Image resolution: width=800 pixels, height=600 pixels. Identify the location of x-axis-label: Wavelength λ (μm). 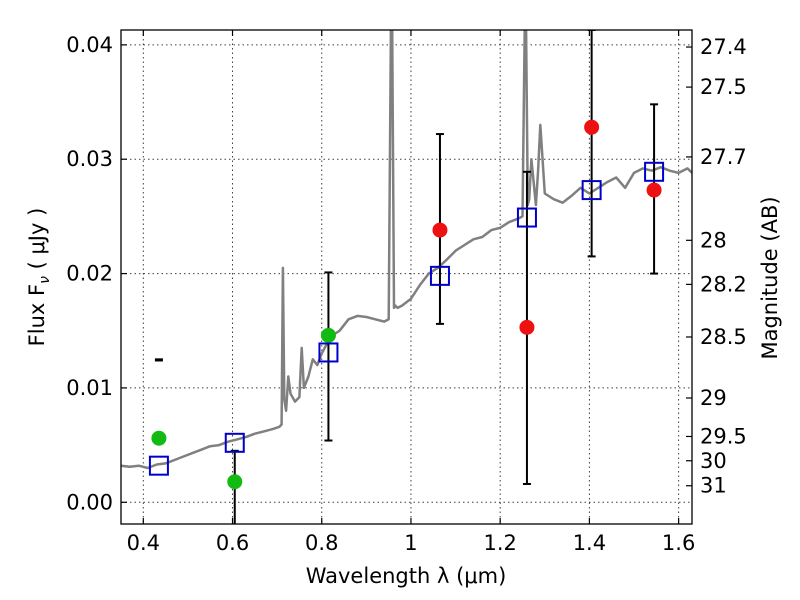
(406, 576).